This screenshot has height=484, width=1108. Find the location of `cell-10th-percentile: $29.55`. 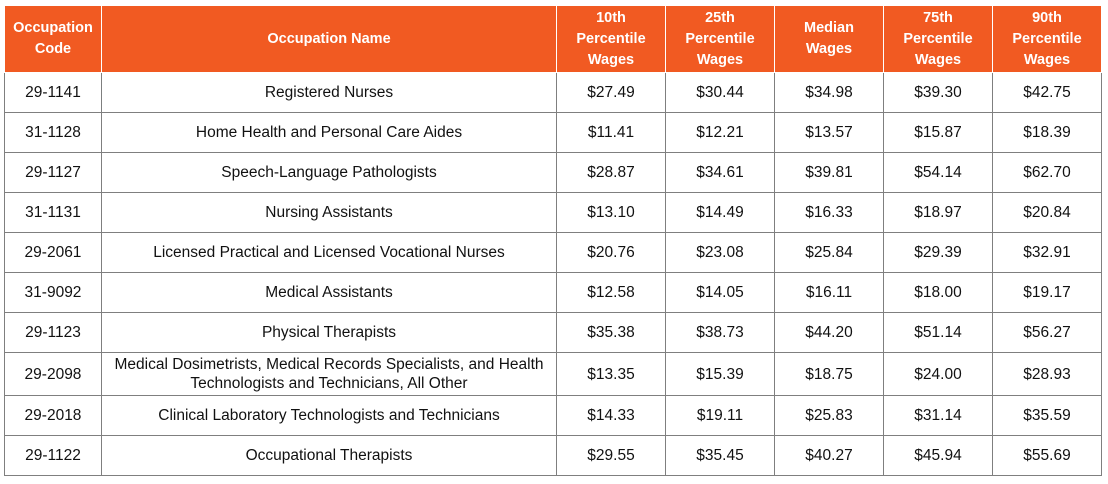

cell-10th-percentile: $29.55 is located at coordinates (611, 455).